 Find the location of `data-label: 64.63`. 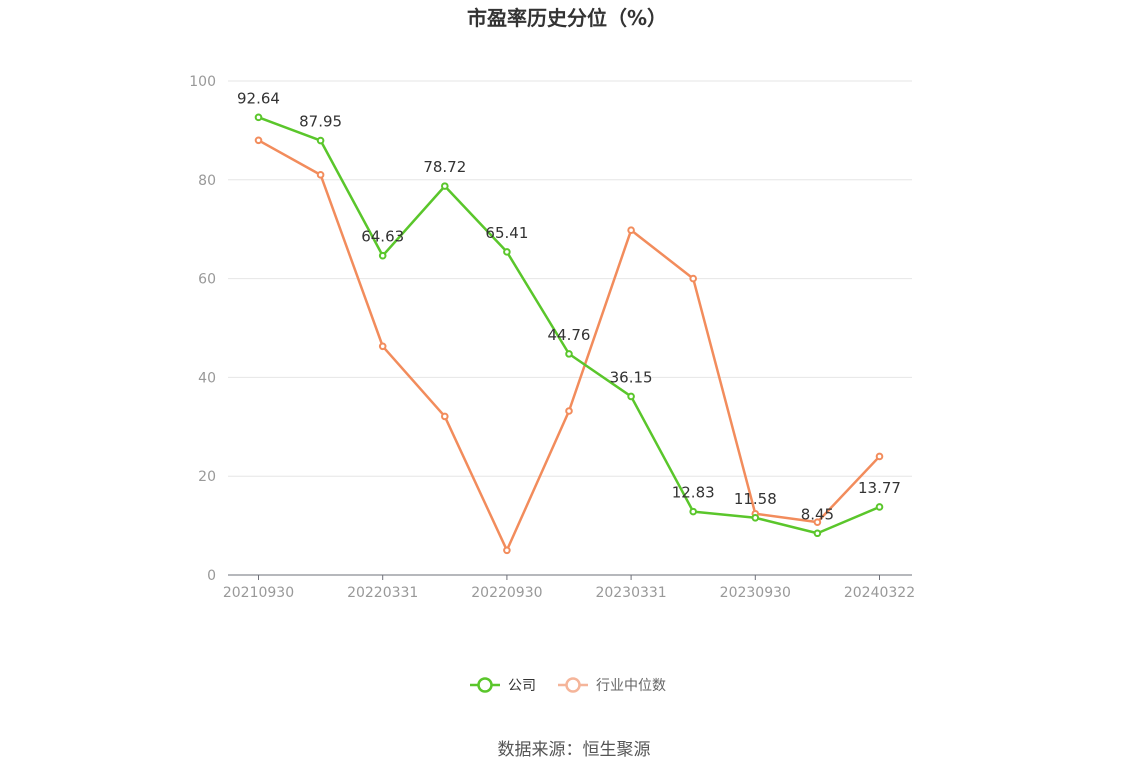

data-label: 64.63 is located at coordinates (382, 237).